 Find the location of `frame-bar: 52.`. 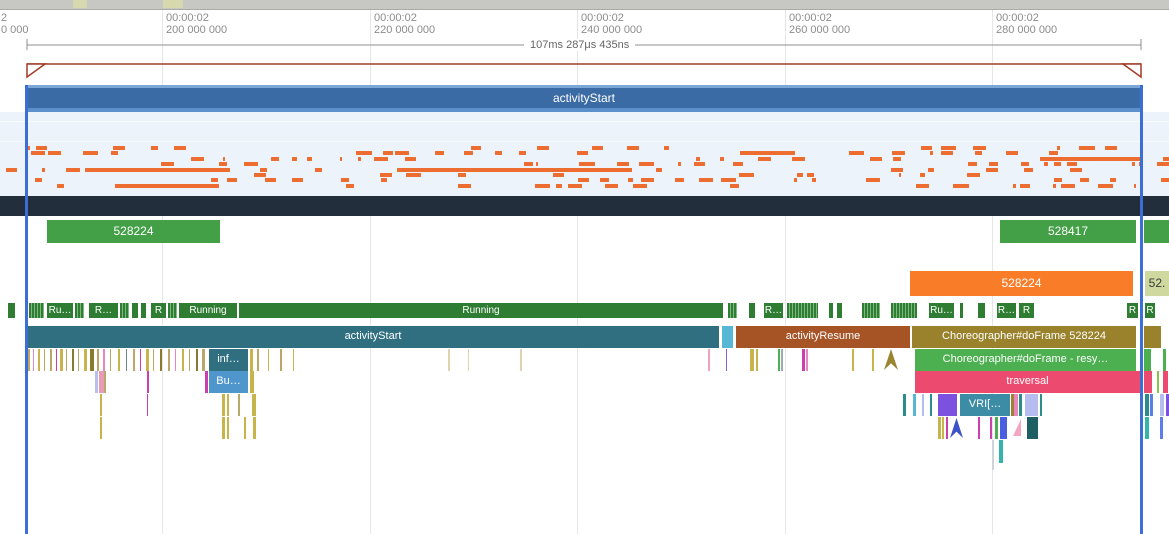

frame-bar: 52. is located at coordinates (1157, 283).